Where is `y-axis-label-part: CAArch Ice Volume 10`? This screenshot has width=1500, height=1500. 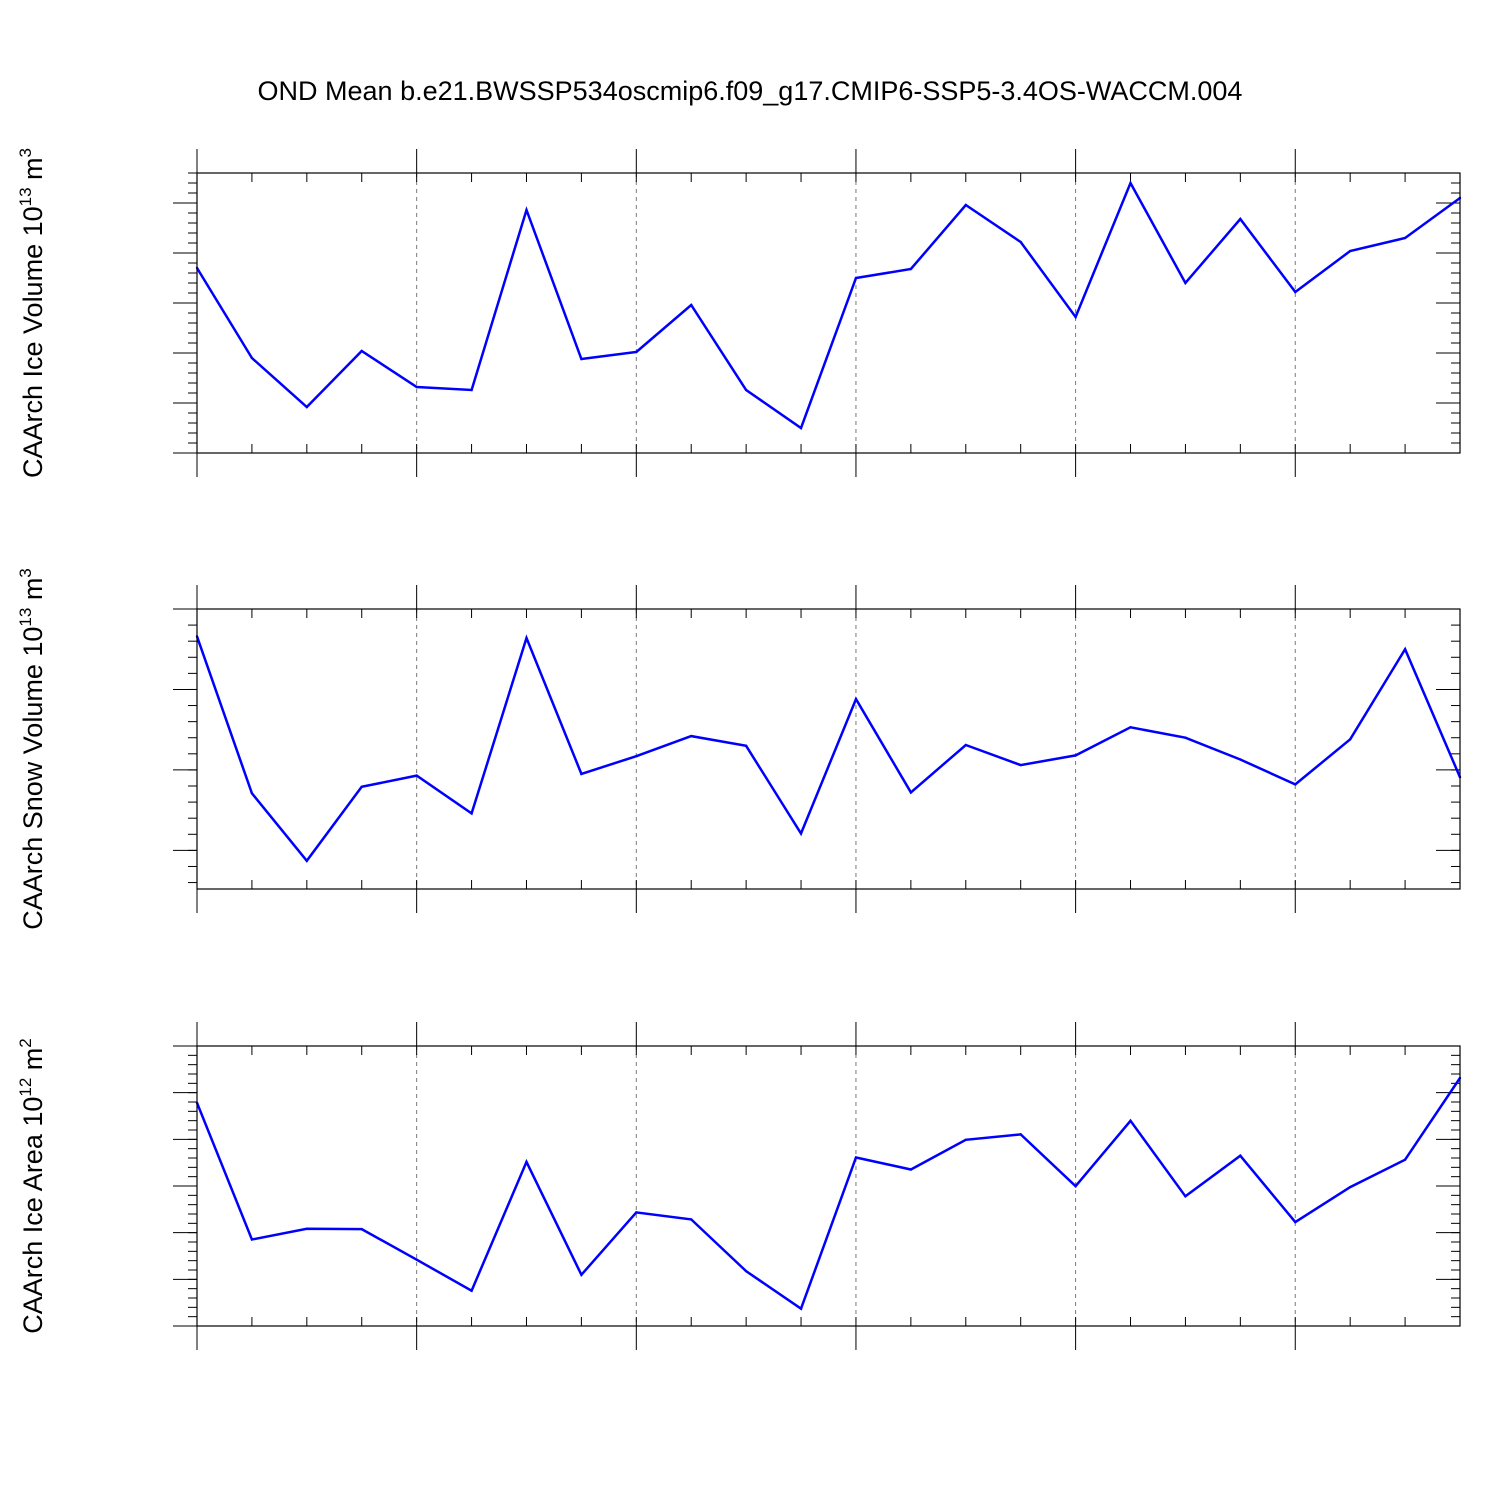 y-axis-label-part: CAArch Ice Volume 10 is located at coordinates (33, 342).